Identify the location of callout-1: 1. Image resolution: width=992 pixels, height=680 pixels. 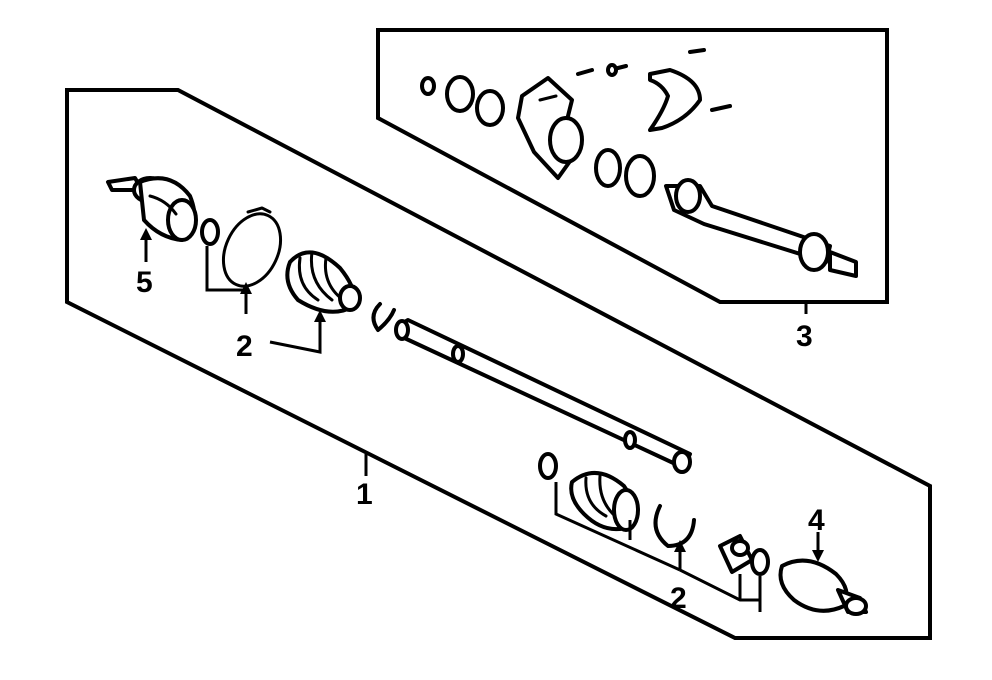
(364, 494).